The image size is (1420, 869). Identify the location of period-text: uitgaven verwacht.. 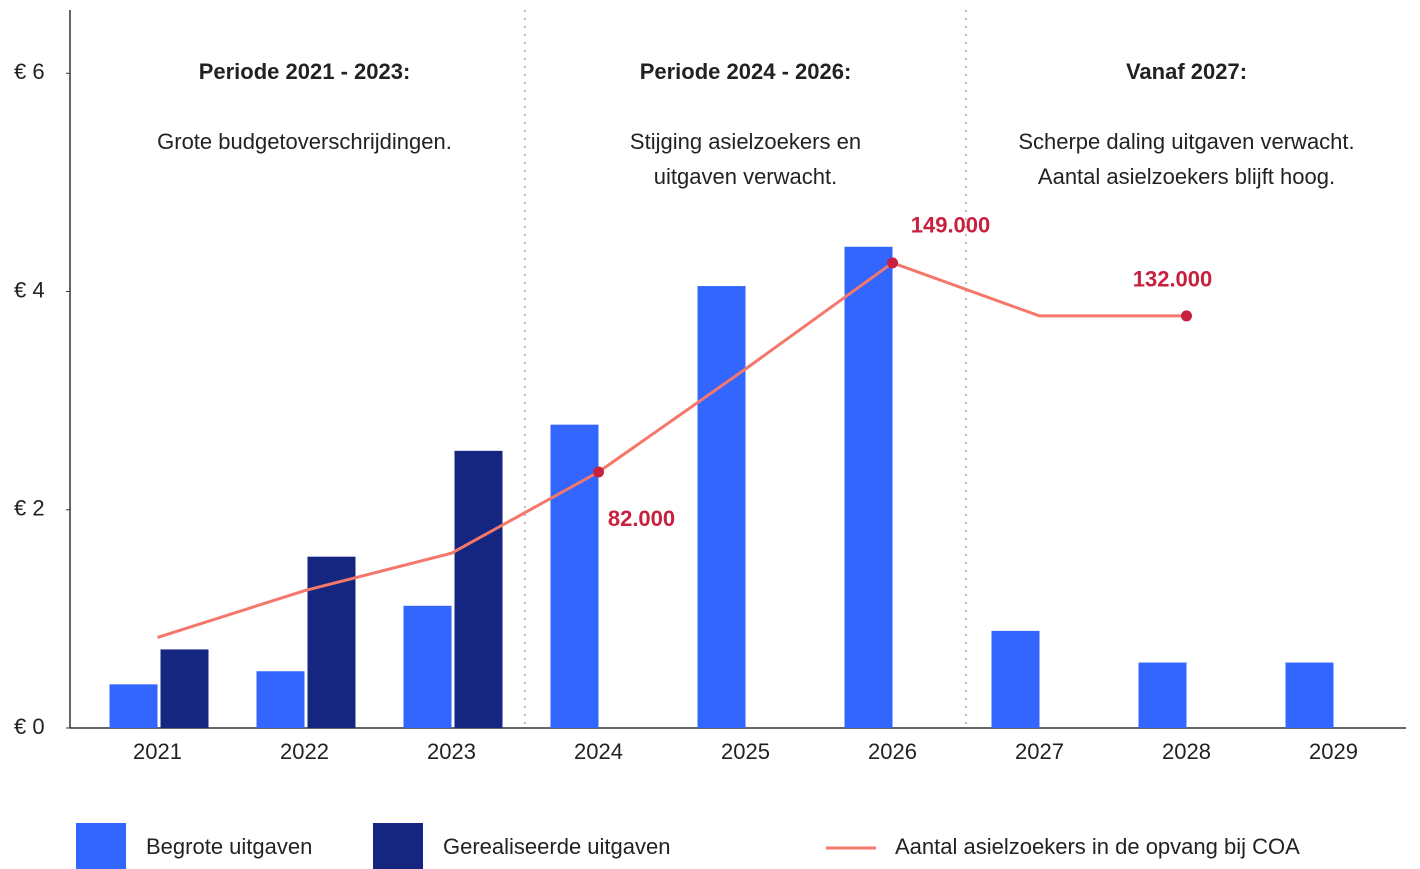
(745, 176).